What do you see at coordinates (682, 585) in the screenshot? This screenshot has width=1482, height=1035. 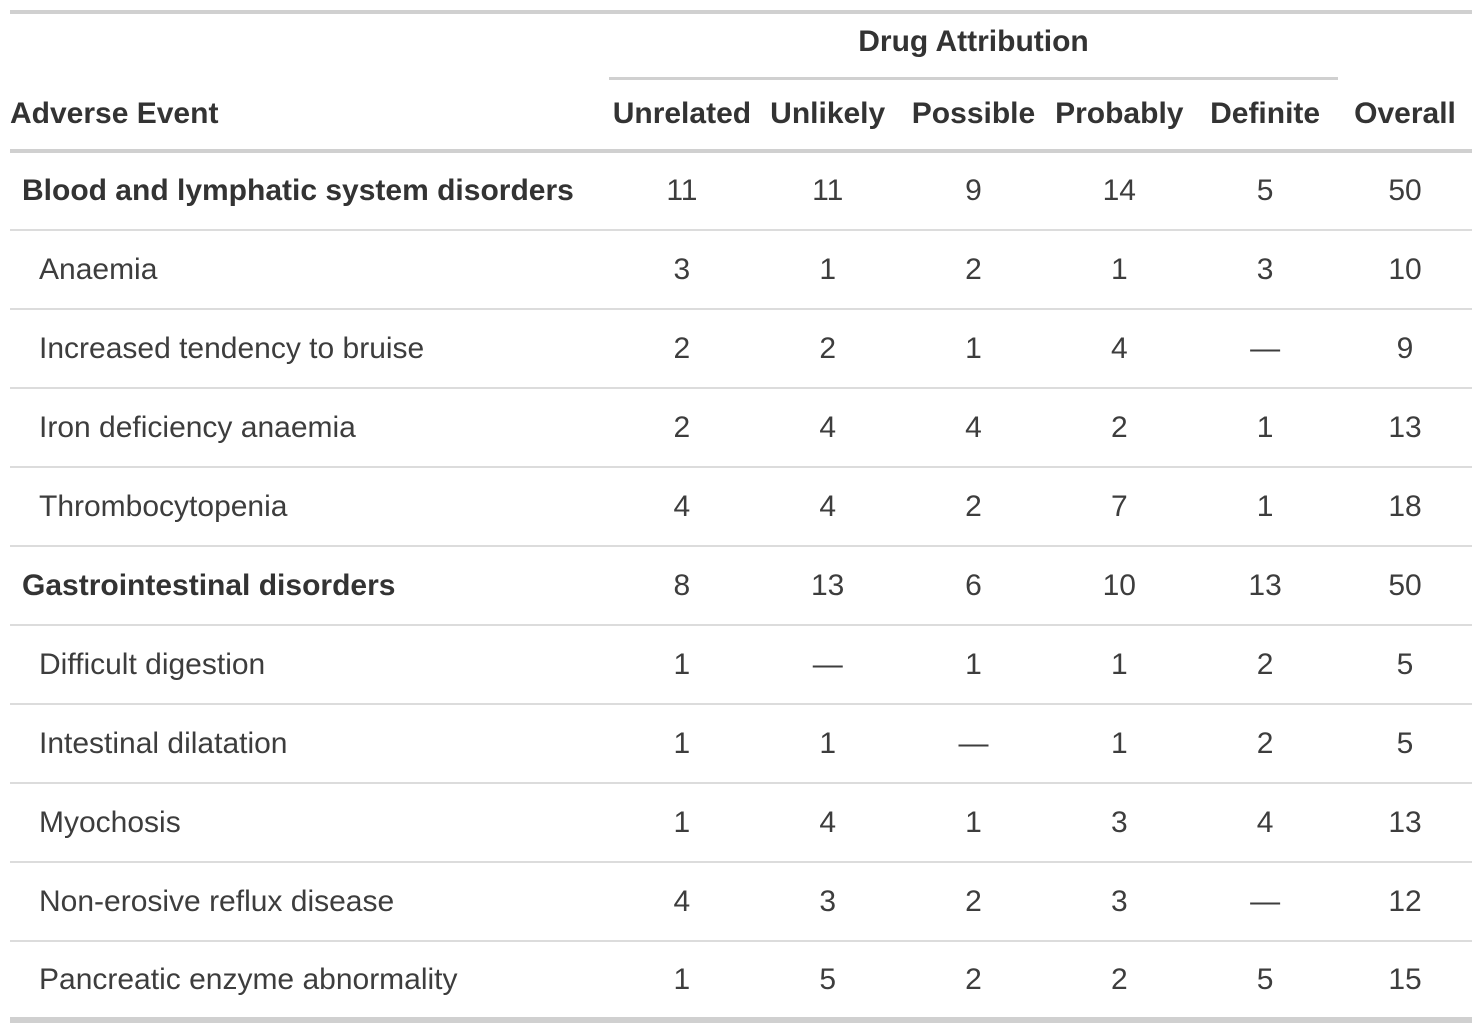 I see `cell-unrelated: 8` at bounding box center [682, 585].